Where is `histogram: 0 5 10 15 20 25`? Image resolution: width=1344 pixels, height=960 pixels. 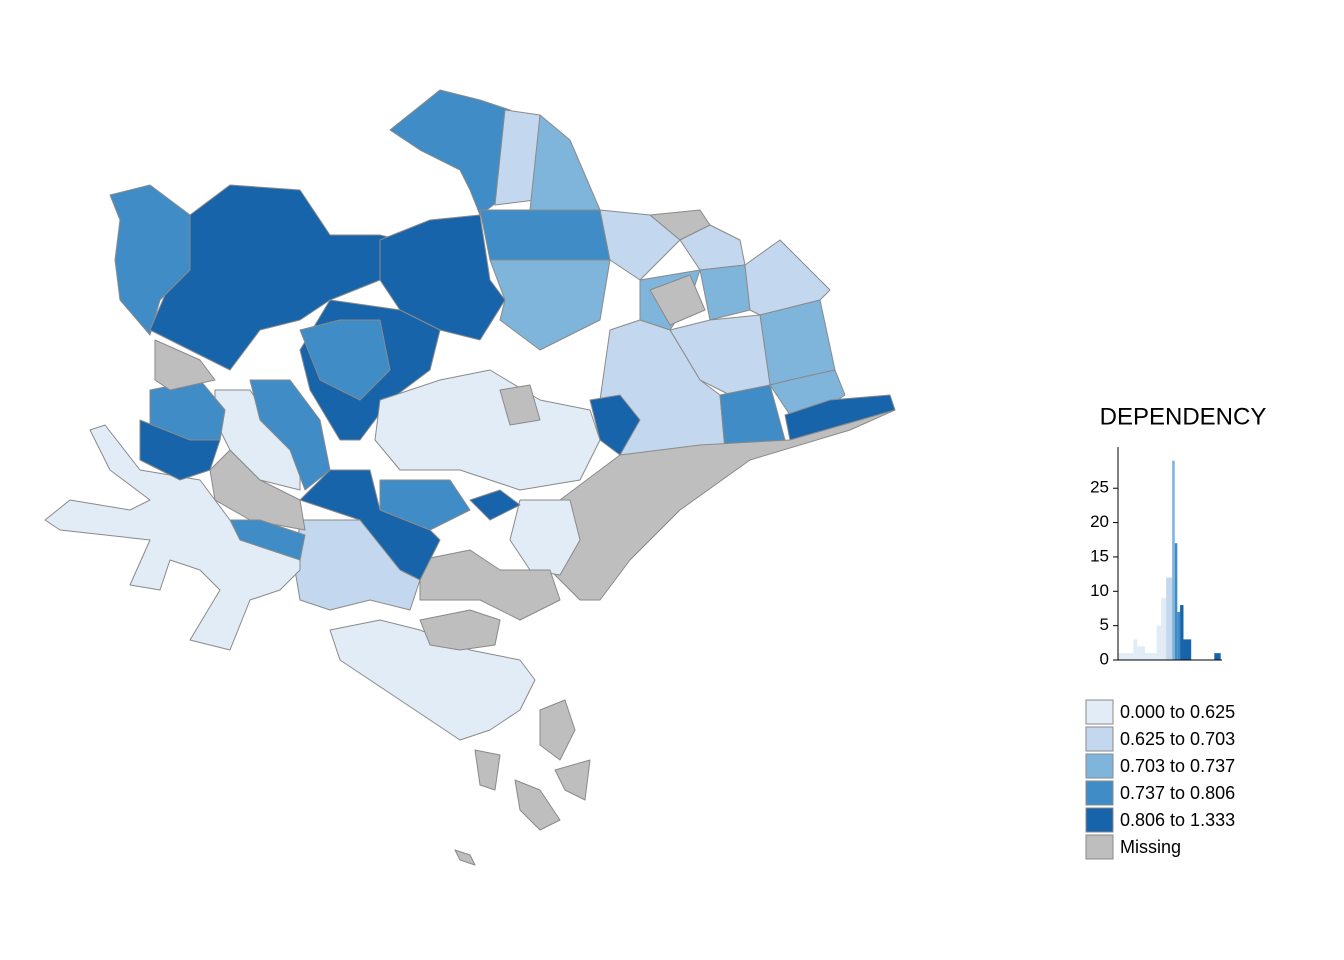
histogram: 0 5 10 15 20 25 is located at coordinates (1156, 557).